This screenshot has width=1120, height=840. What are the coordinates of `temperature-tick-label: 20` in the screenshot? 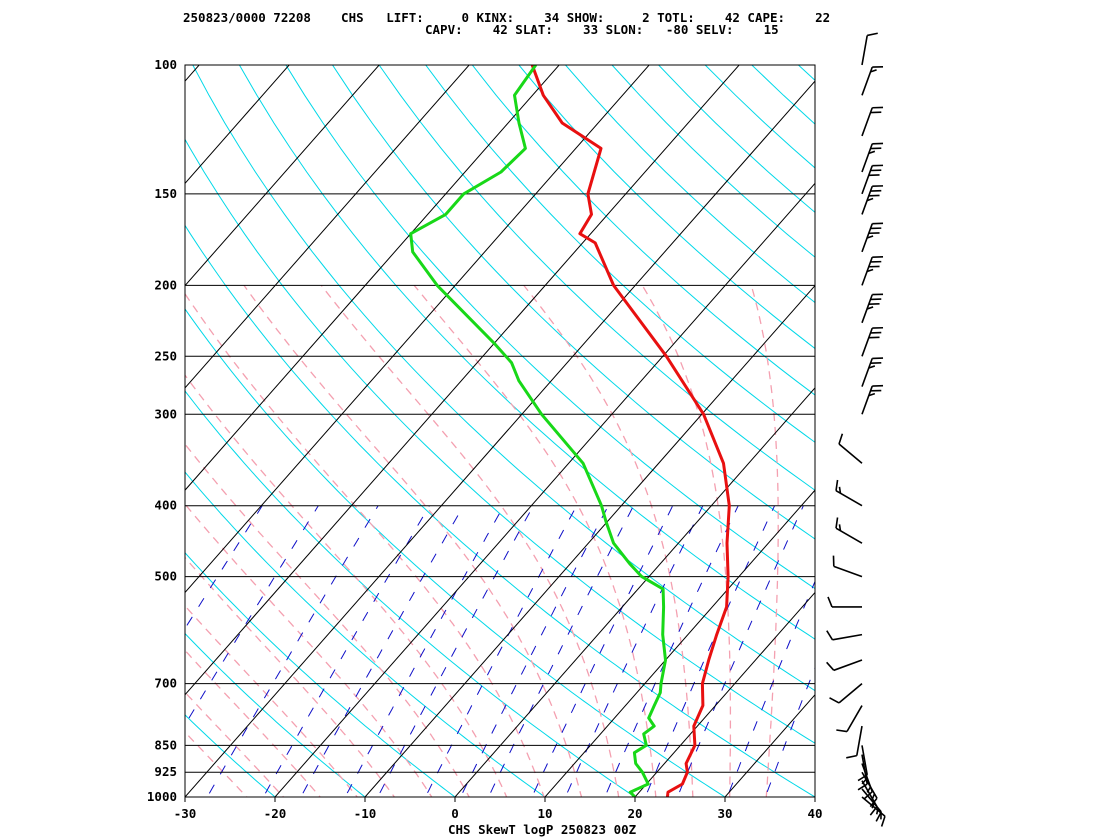 It's located at (634, 813).